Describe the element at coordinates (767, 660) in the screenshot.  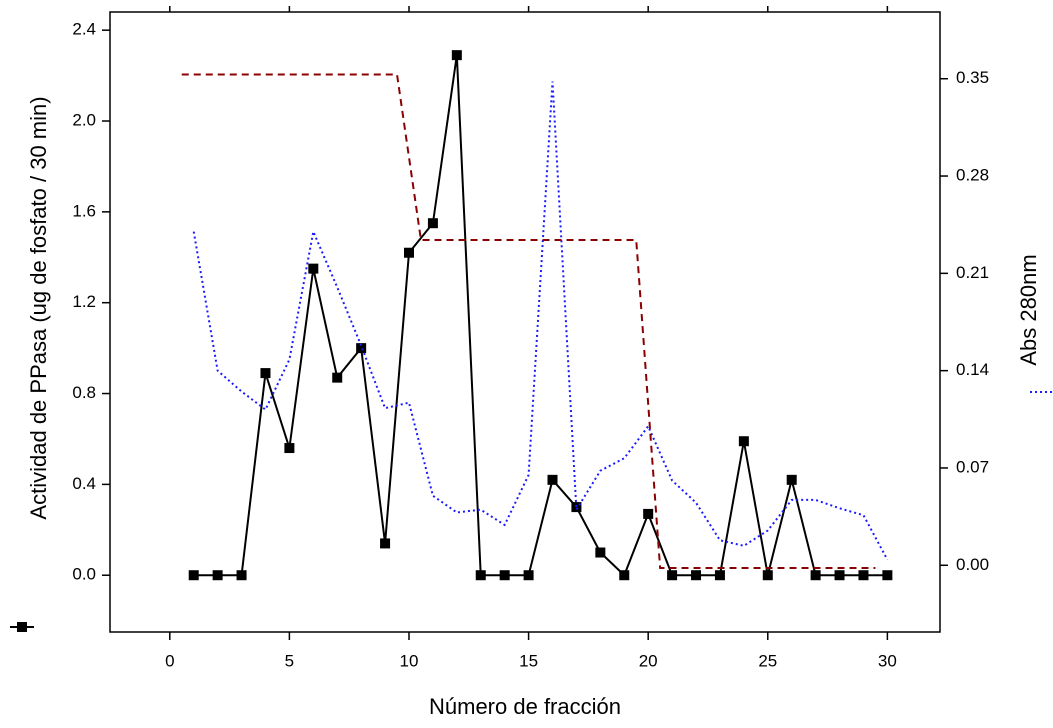
I see `x-tick-label: 25` at that location.